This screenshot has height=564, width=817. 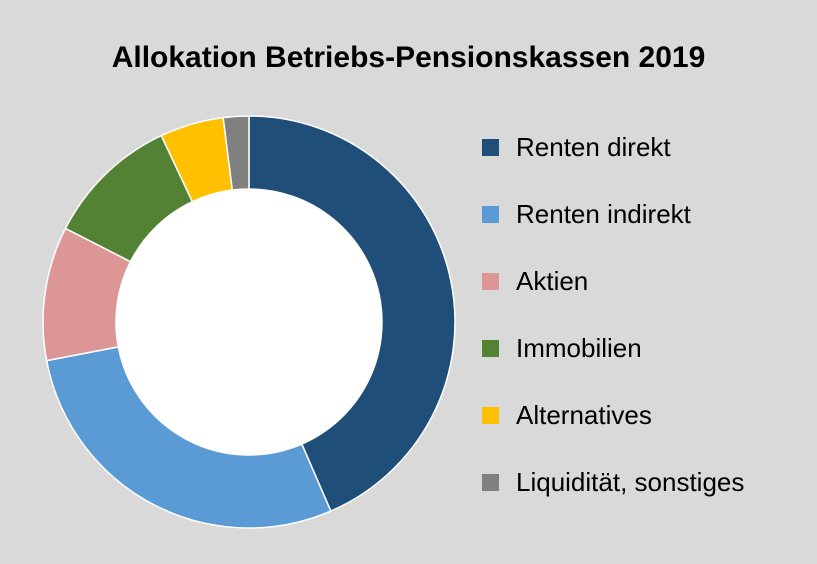 I want to click on legend-item-renten-indirekt: Renten indirekt, so click(x=647, y=228).